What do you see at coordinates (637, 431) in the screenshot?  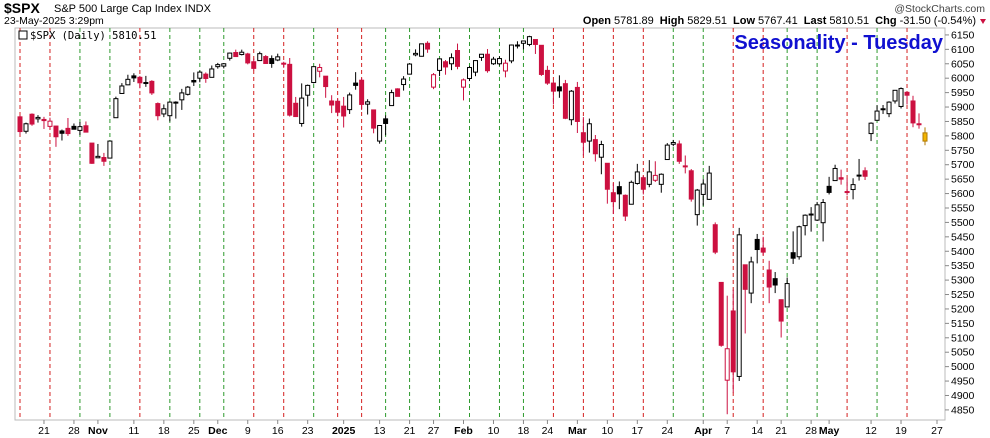 I see `x-tick-label: 17` at bounding box center [637, 431].